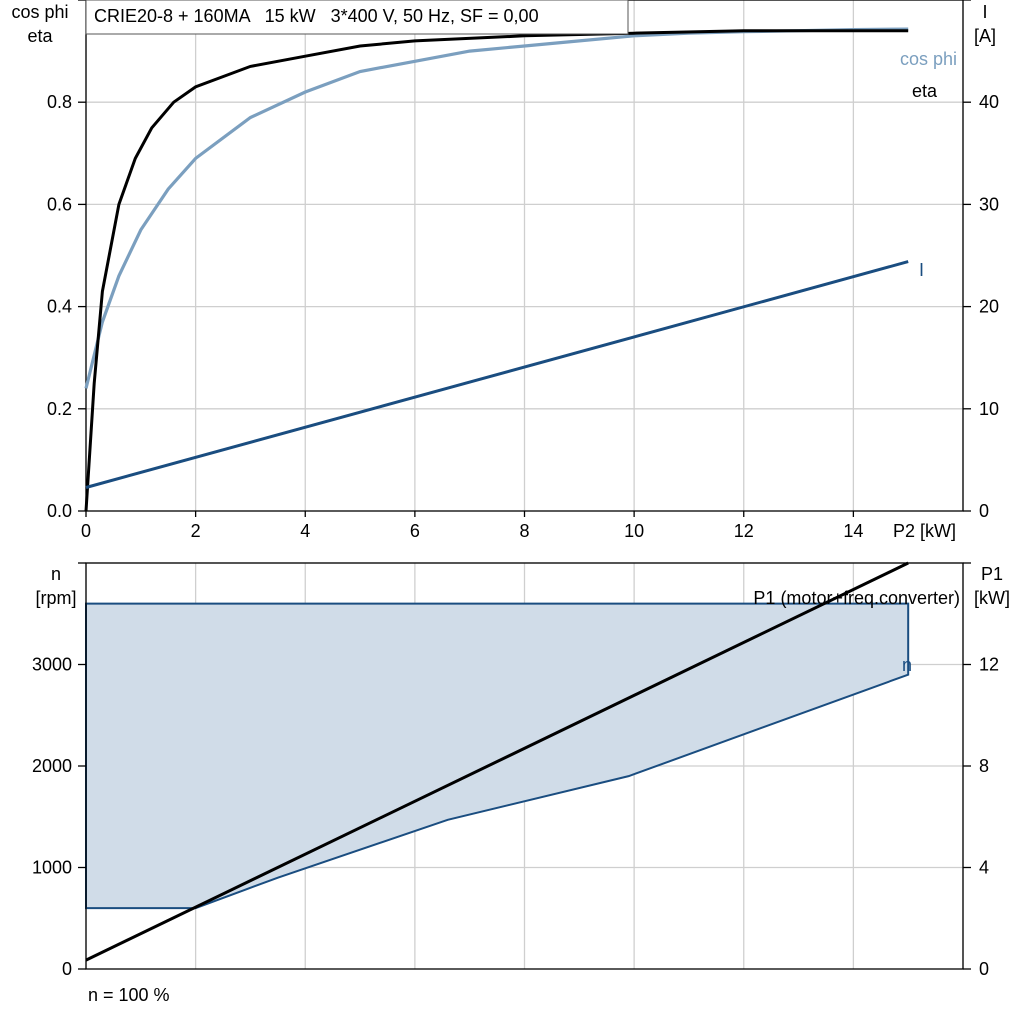 The image size is (1024, 1024). I want to click on x-tick-label: 8, so click(524, 531).